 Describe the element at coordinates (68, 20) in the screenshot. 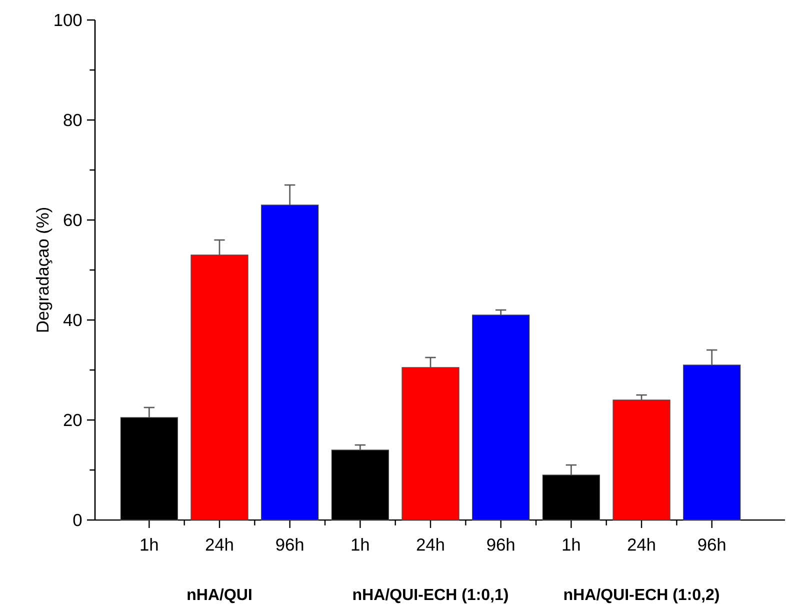

I see `y-tick-label: 100` at that location.